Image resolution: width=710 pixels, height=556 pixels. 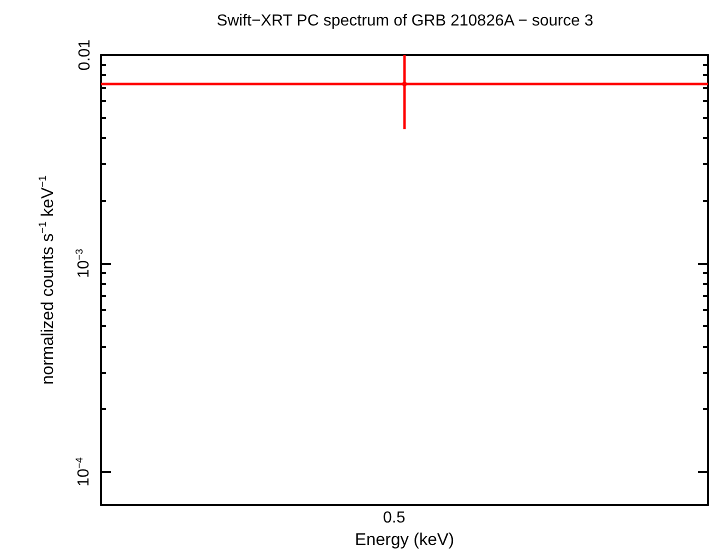 I want to click on x-axis-title: Energy (keV), so click(x=404, y=539).